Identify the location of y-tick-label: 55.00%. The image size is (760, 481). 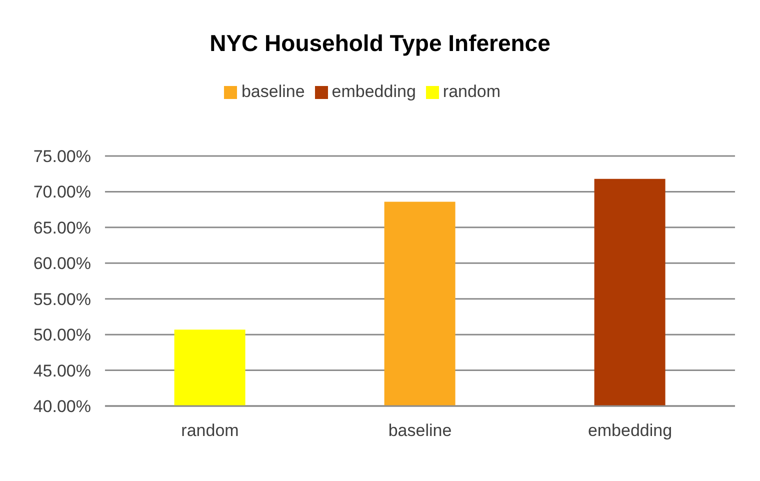
(62, 299).